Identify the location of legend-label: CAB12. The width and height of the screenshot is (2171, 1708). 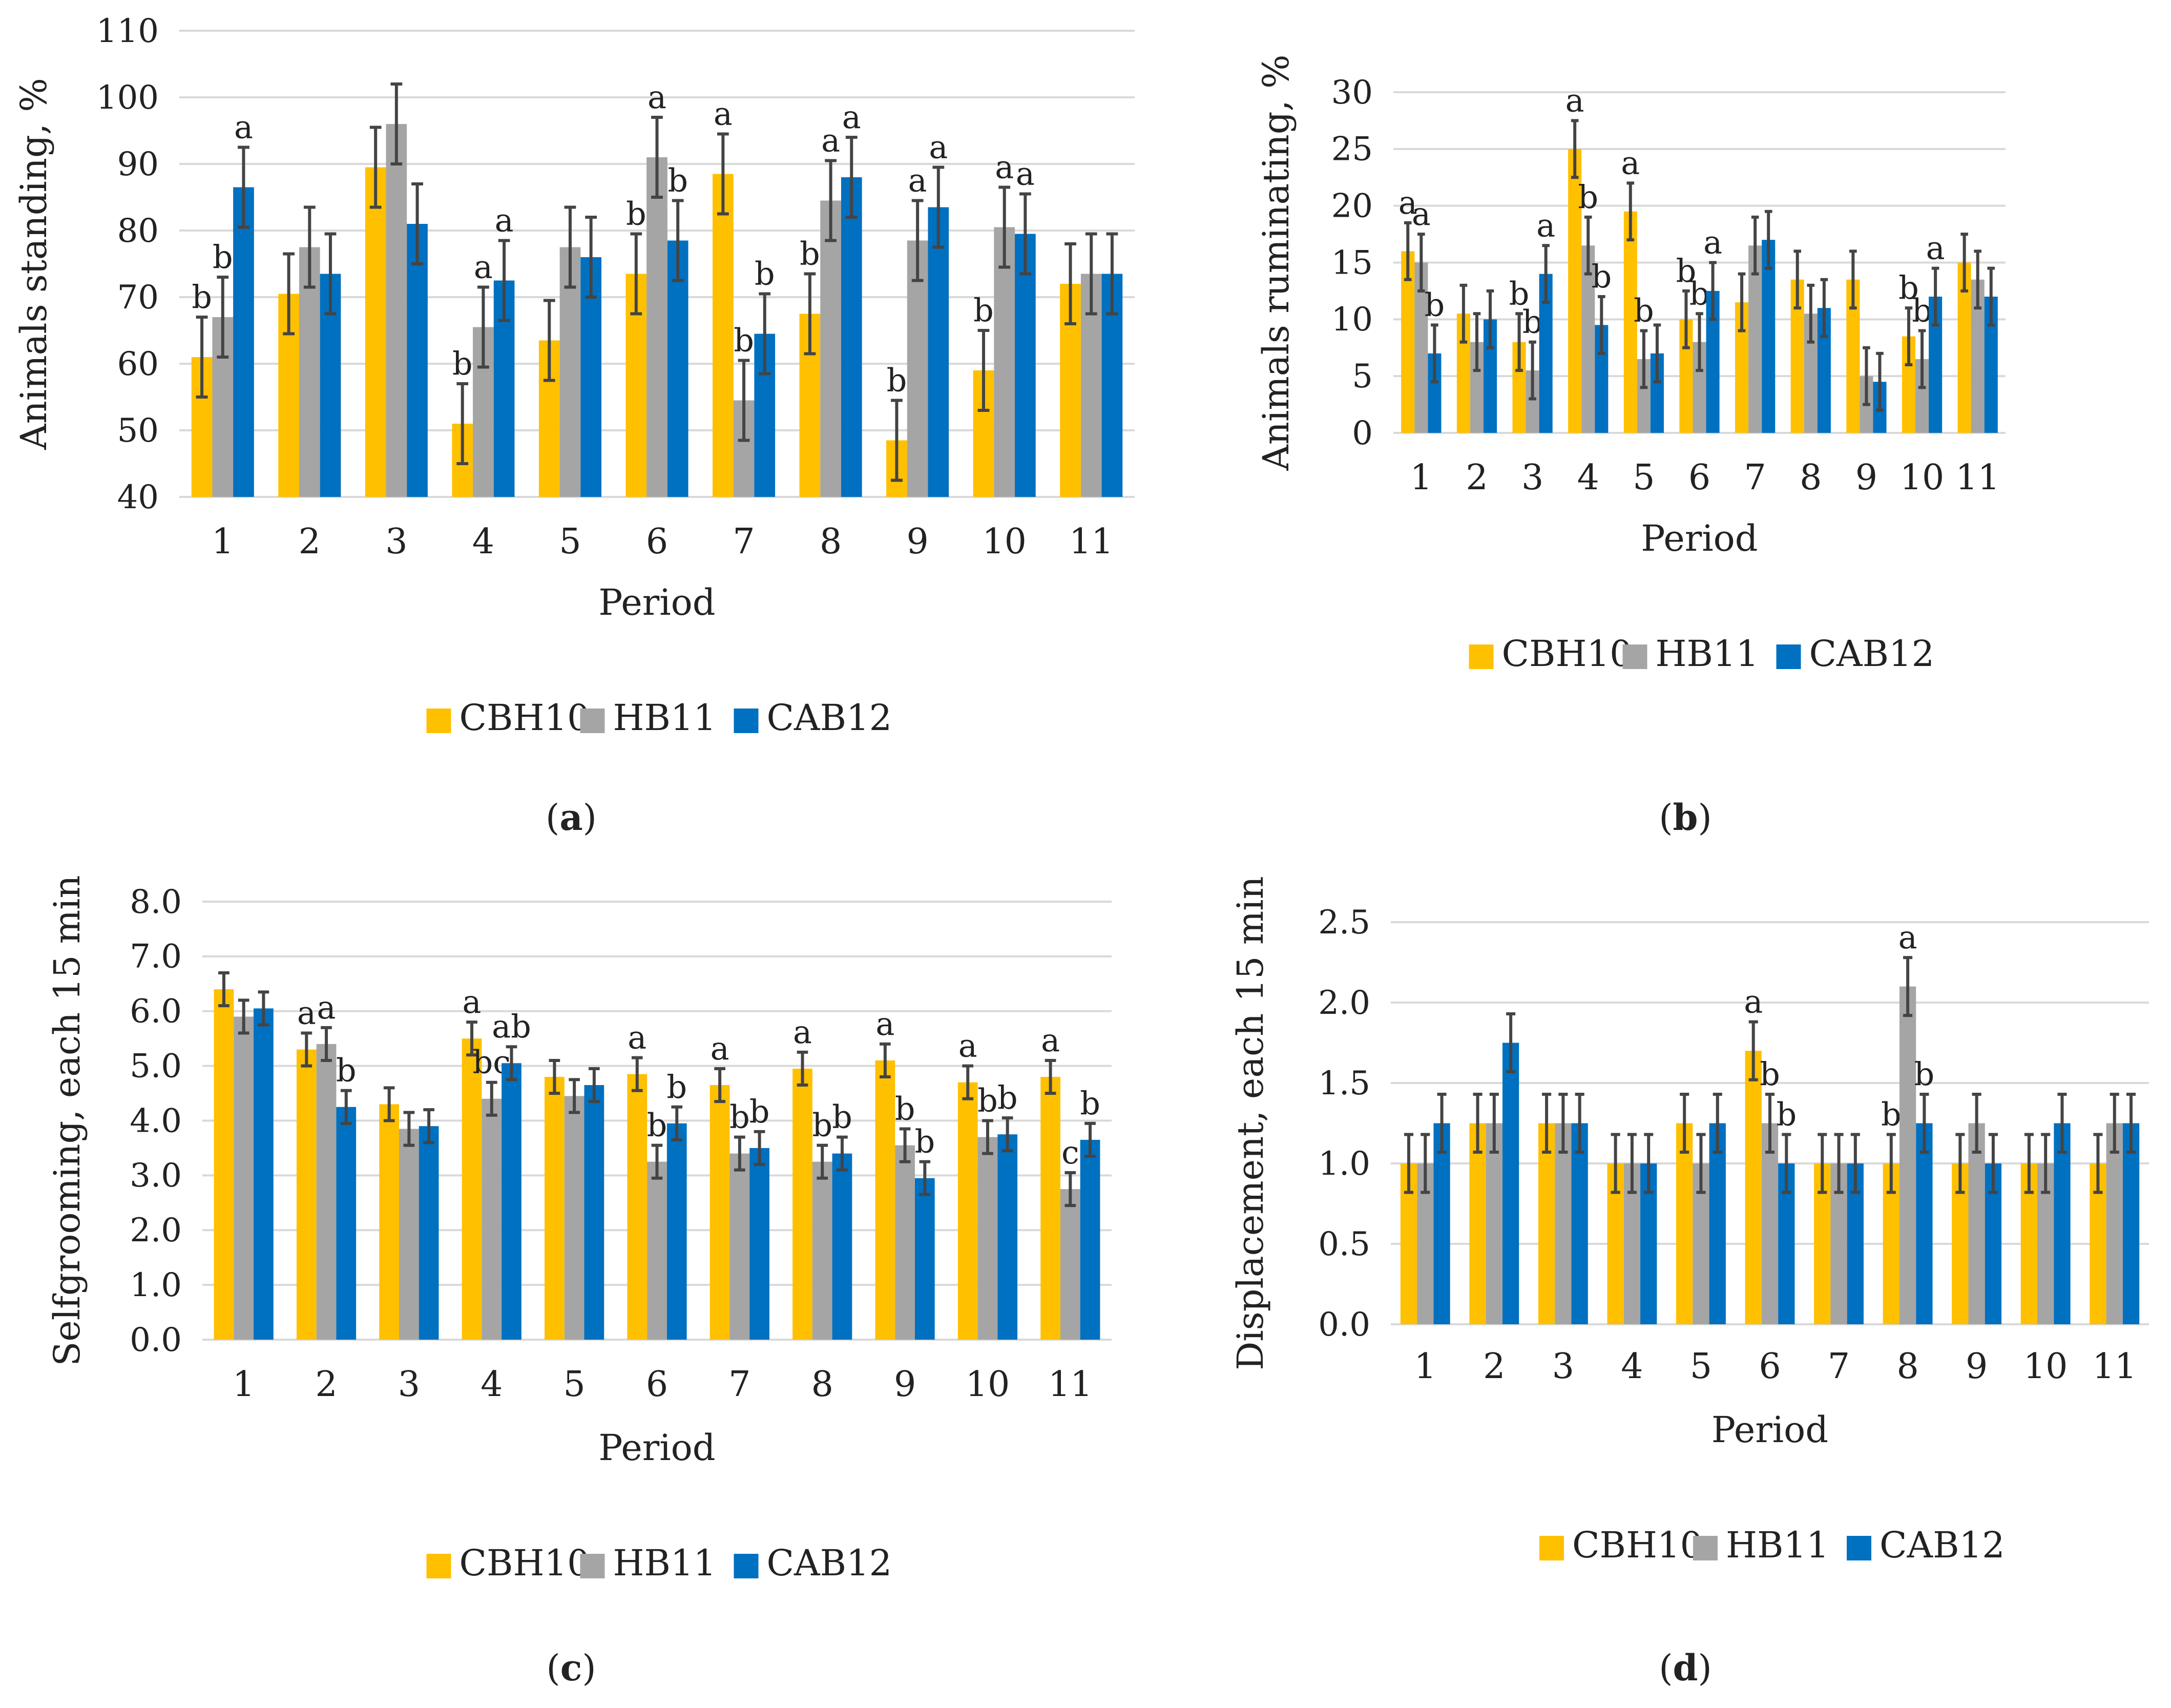
(830, 718).